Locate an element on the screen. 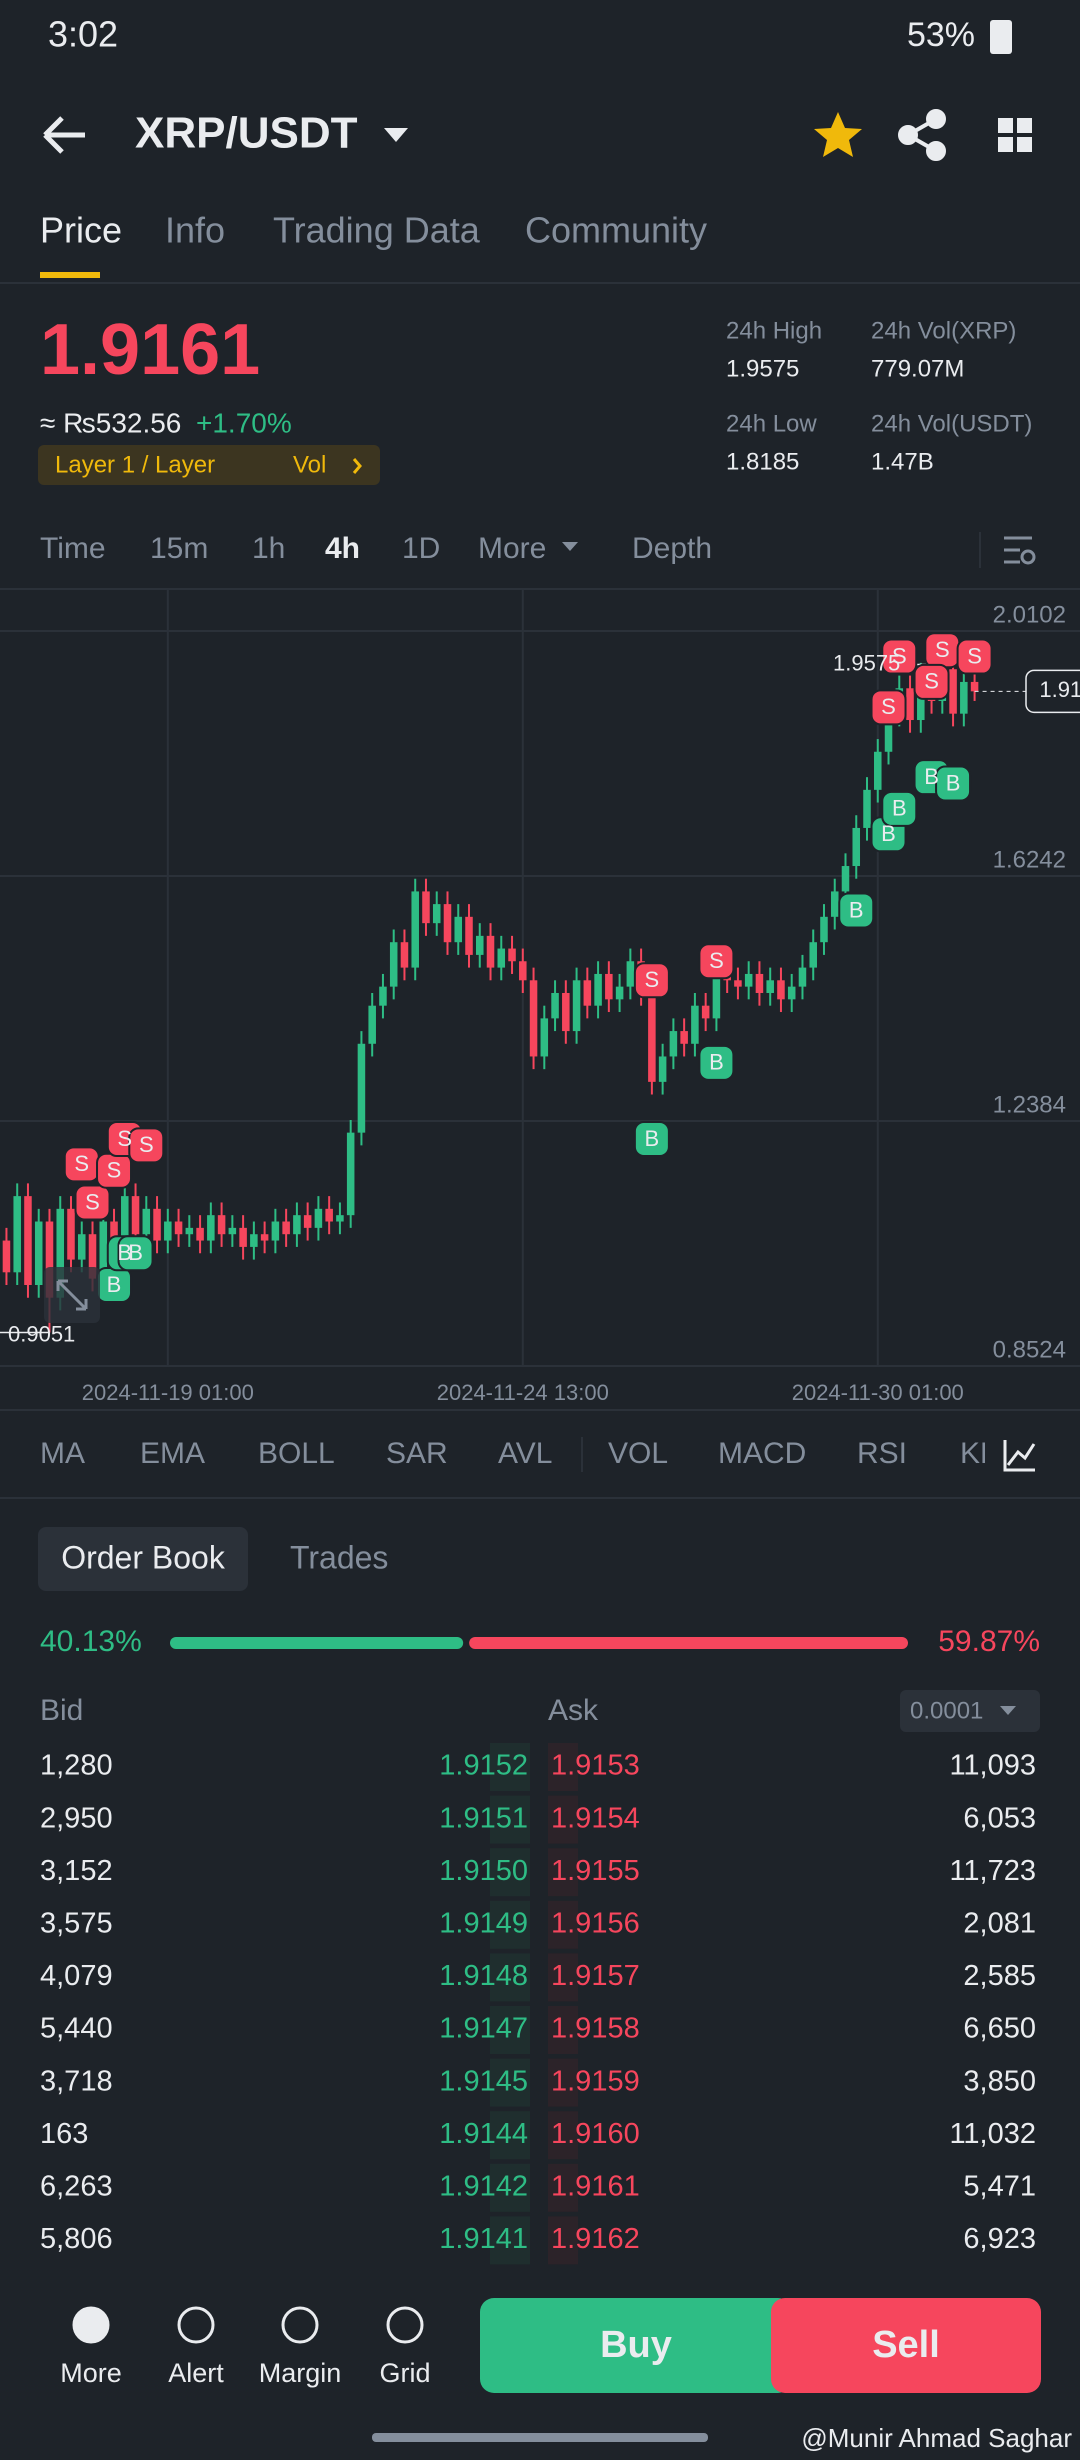 The image size is (1080, 2460). share-button is located at coordinates (922, 135).